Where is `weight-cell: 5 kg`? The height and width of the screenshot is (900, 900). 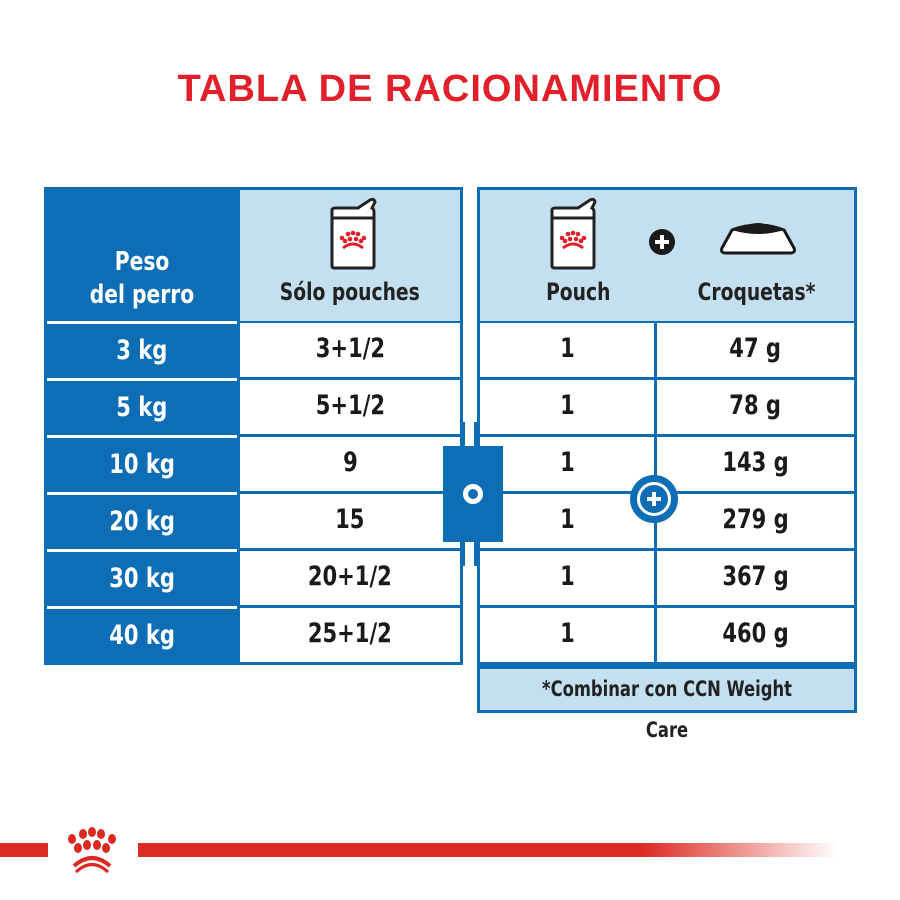 weight-cell: 5 kg is located at coordinates (142, 407).